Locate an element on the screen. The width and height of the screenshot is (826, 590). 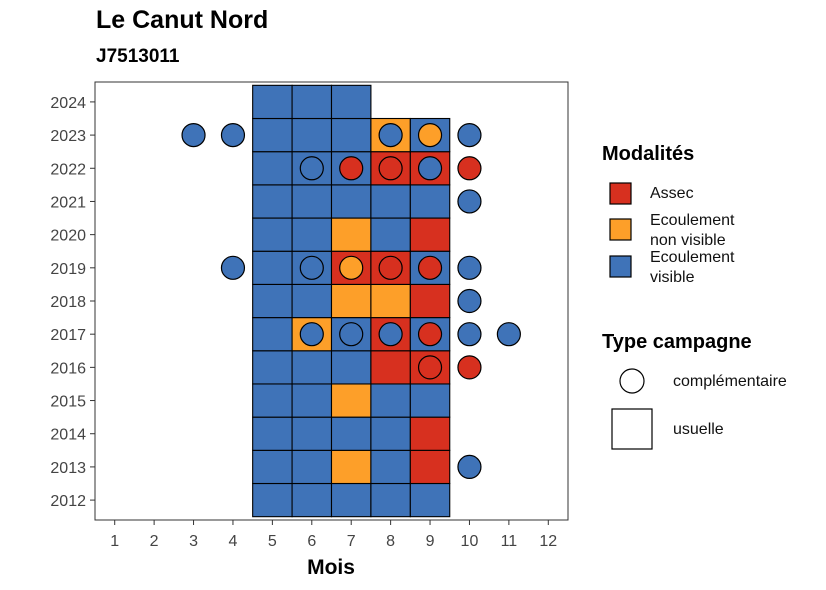
y-tick-label: 2020 is located at coordinates (68, 236).